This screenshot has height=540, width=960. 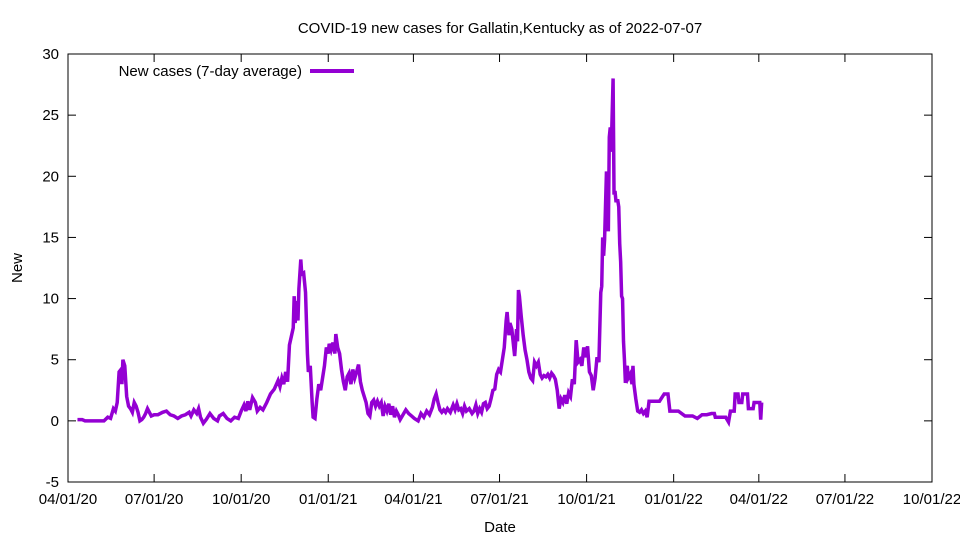 I want to click on y-tick-label: 25, so click(x=50, y=115).